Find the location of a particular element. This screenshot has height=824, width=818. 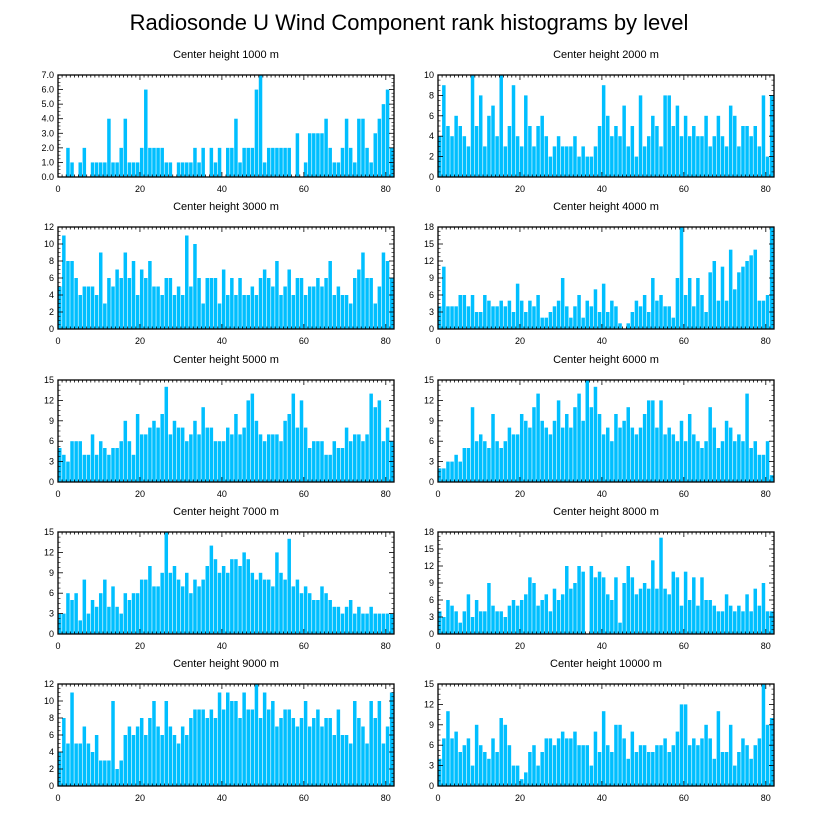

y-tick-label: 18 is located at coordinates (429, 532).